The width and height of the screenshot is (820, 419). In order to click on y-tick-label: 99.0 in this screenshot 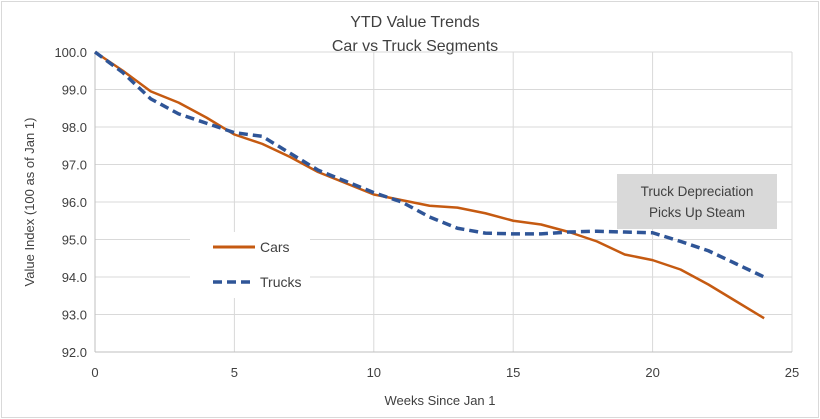, I will do `click(74, 90)`.